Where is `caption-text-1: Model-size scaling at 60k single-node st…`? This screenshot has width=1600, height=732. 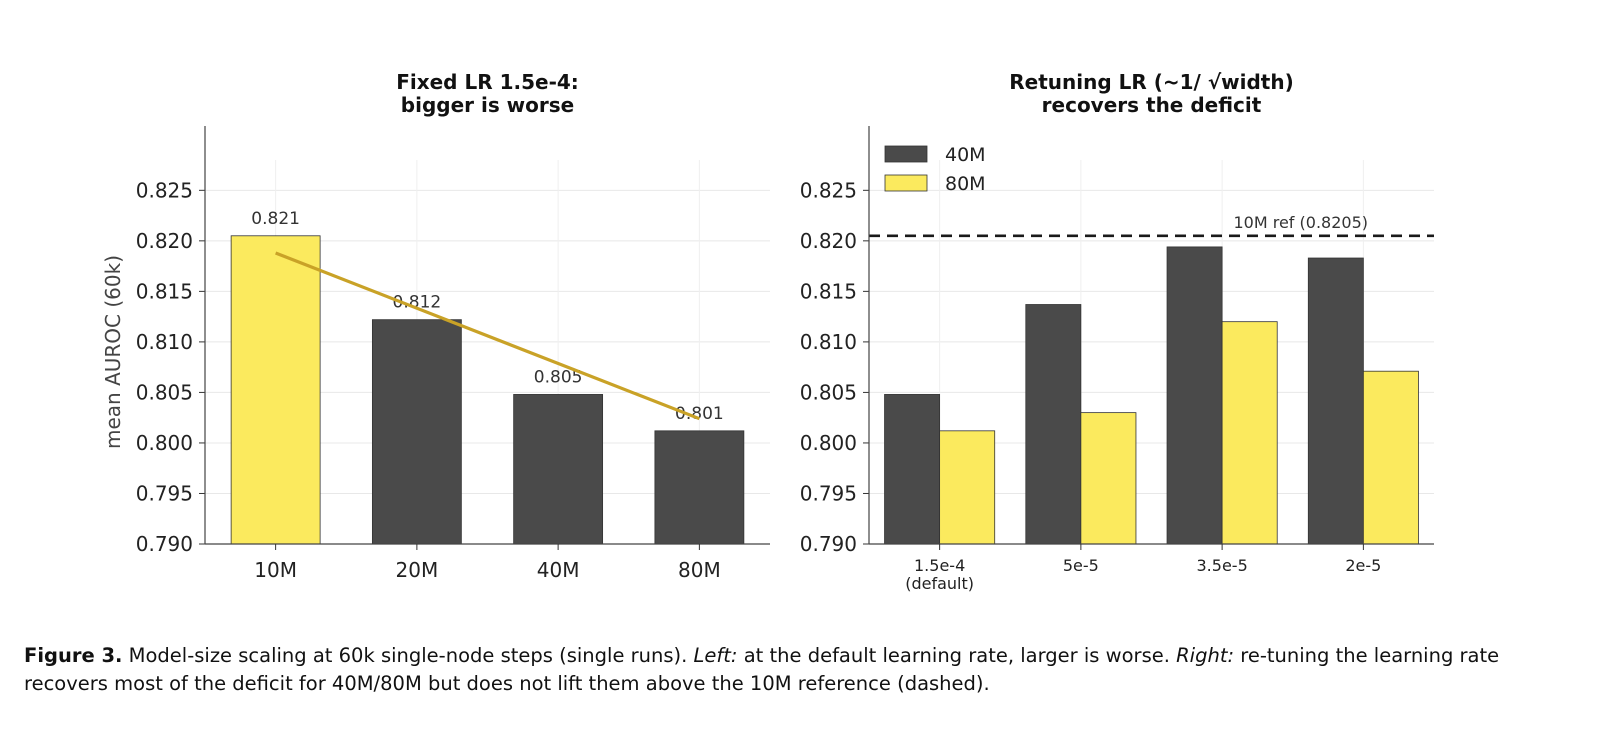 caption-text-1: Model-size scaling at 60k single-node st… is located at coordinates (408, 655).